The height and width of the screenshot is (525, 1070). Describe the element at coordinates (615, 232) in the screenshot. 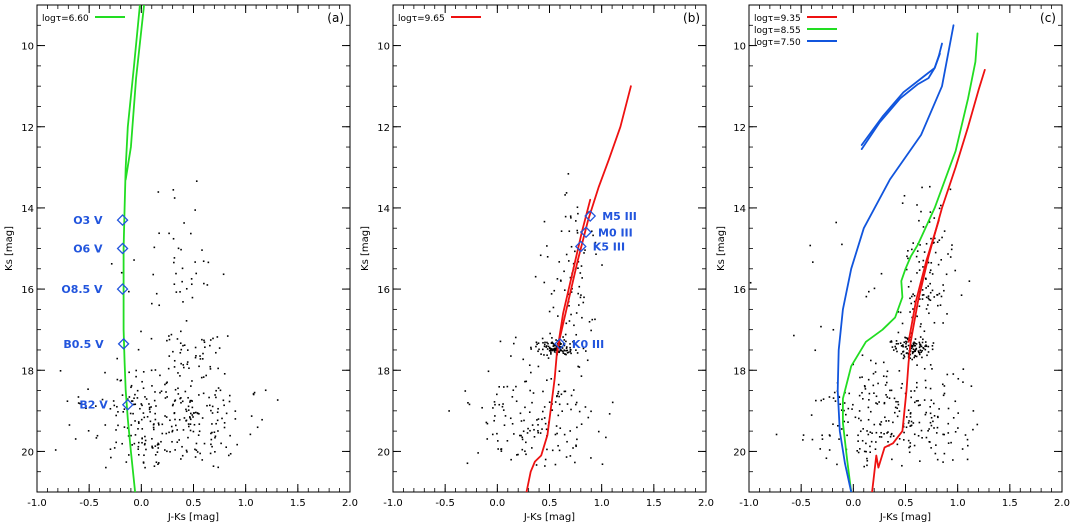

I see `spectral-type-label: M0 III` at that location.